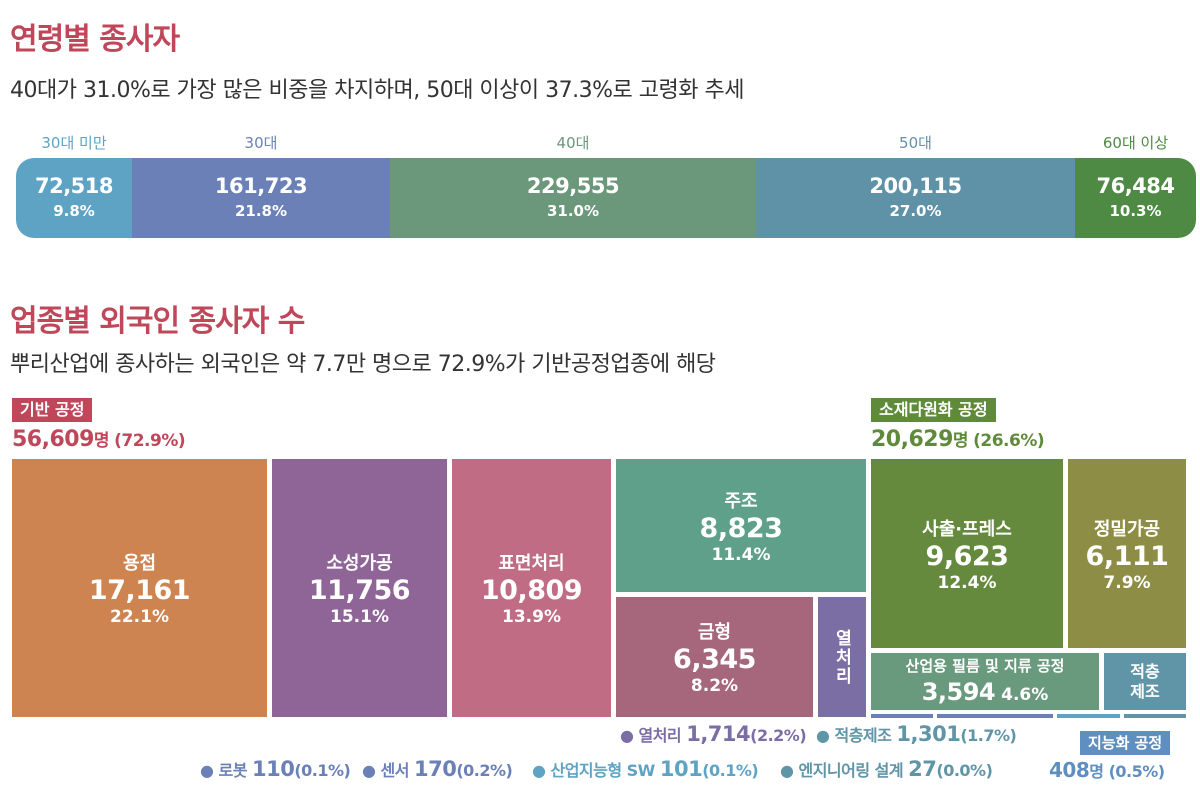  I want to click on cell-percent: 13.9%, so click(531, 617).